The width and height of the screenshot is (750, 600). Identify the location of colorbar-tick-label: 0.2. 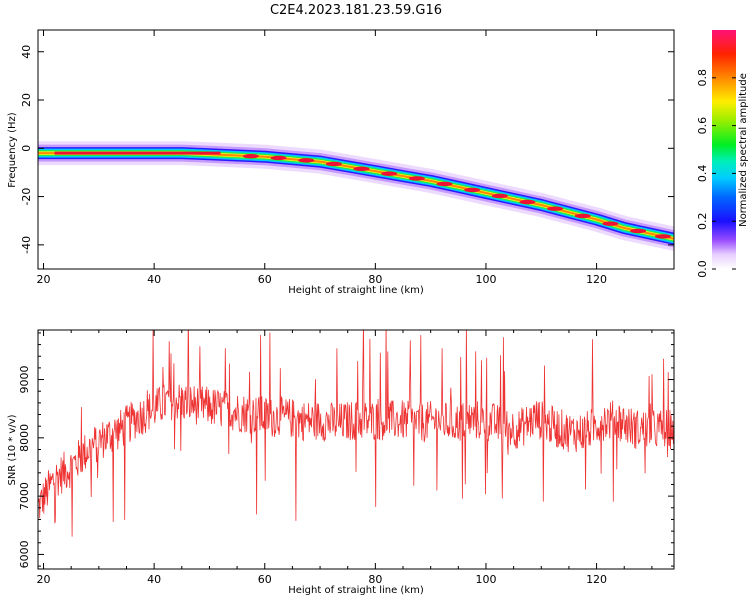
(702, 221).